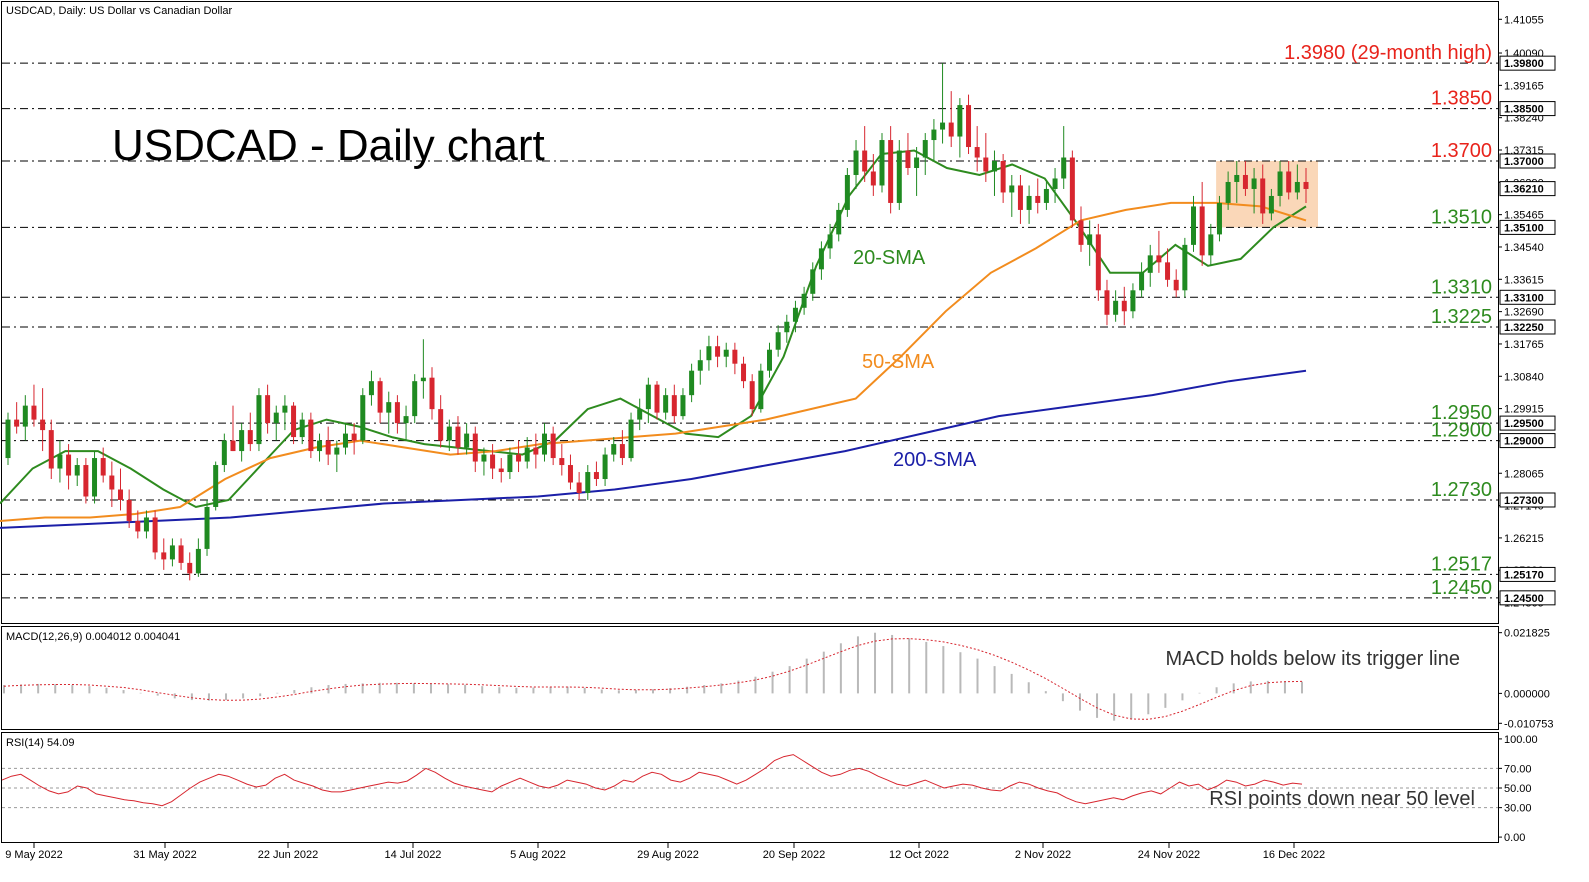 The image size is (1589, 882). I want to click on price-tag-label: 1.37000, so click(1524, 162).